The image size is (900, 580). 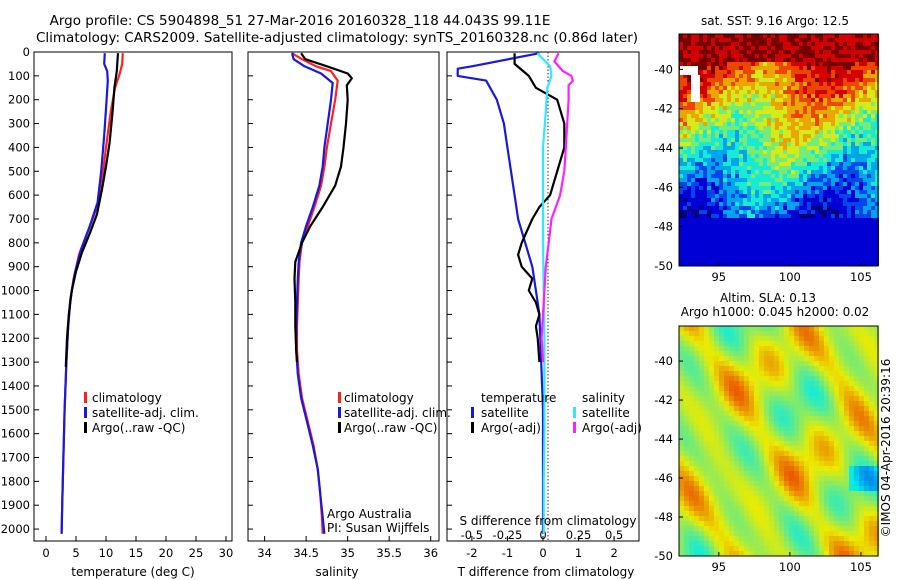 What do you see at coordinates (339, 427) in the screenshot?
I see `legend-swatch-argo` at bounding box center [339, 427].